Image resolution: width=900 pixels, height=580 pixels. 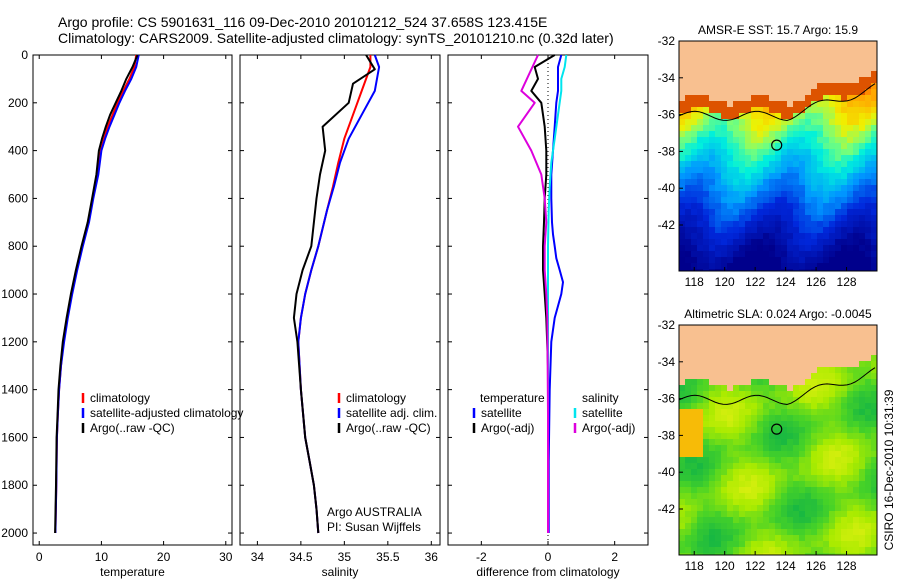 What do you see at coordinates (778, 440) in the screenshot?
I see `sla-map-frame` at bounding box center [778, 440].